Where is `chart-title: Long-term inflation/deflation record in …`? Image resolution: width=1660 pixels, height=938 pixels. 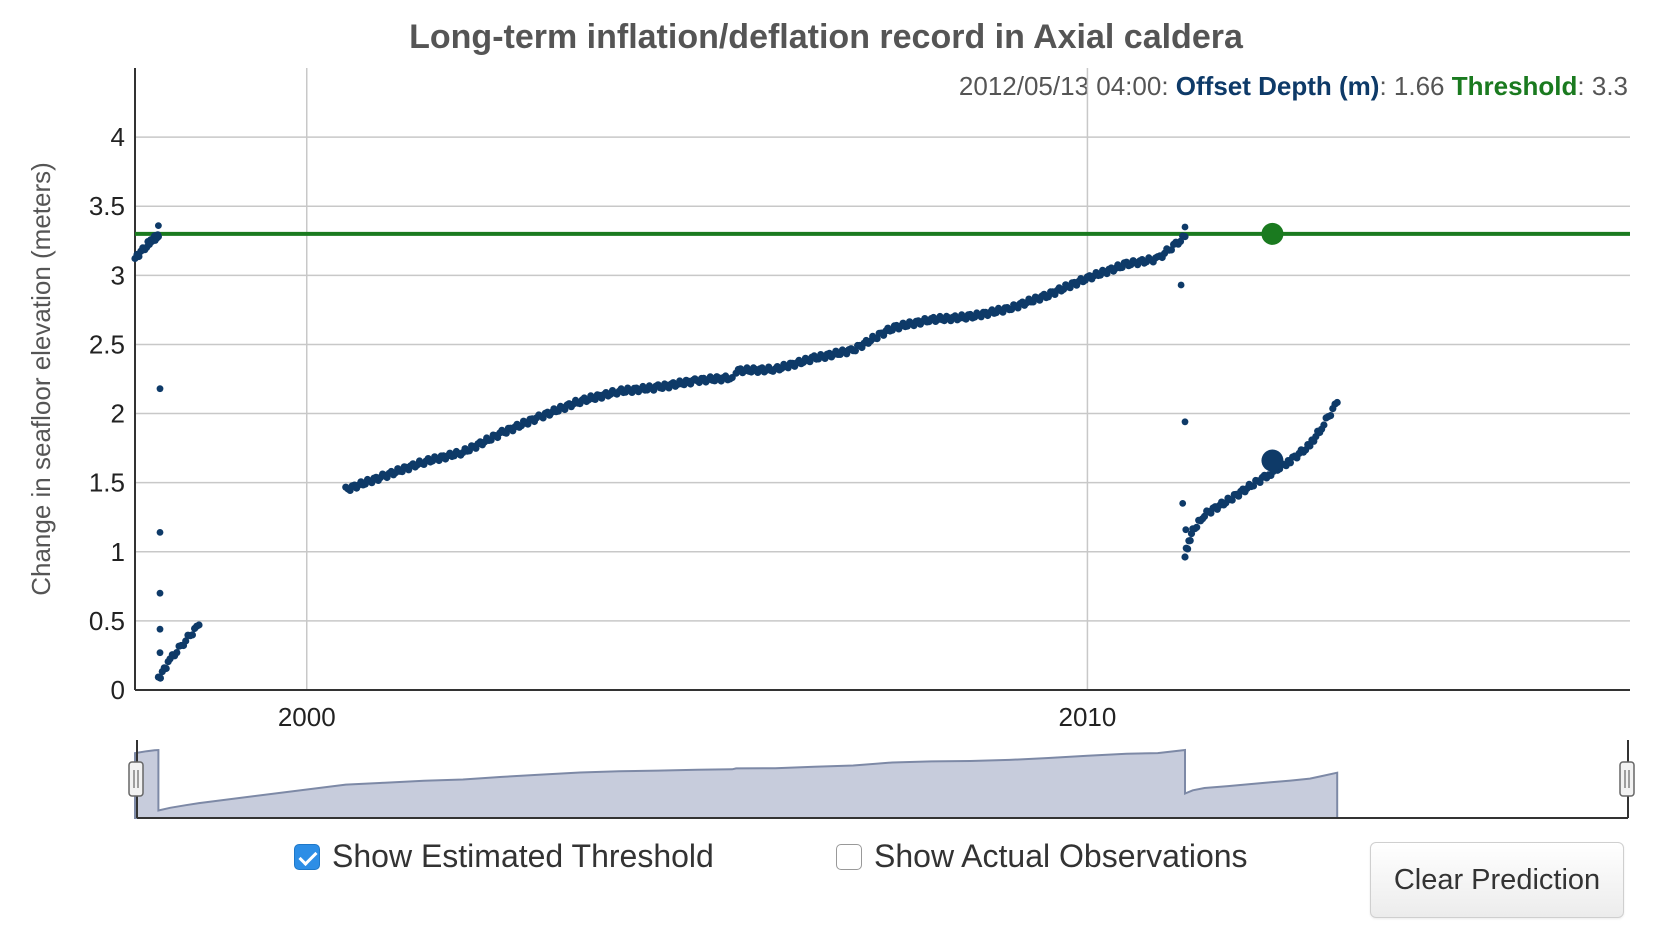 chart-title: Long-term inflation/deflation record in … is located at coordinates (826, 37).